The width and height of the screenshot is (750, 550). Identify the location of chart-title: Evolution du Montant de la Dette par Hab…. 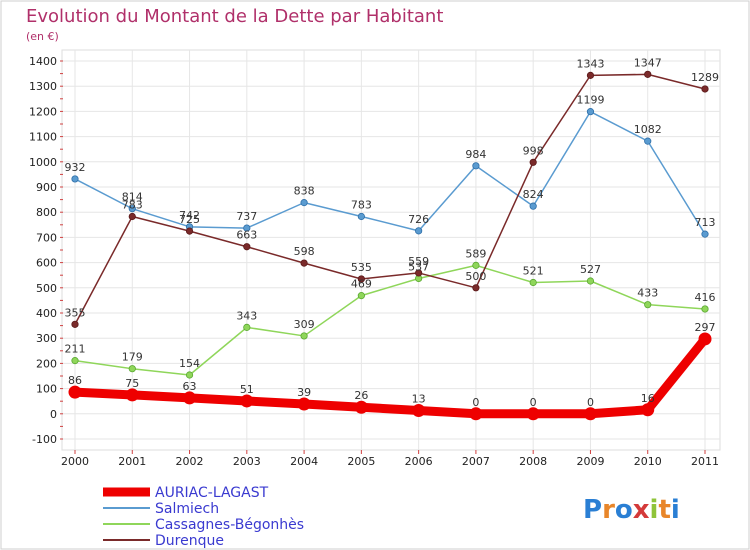
(234, 16).